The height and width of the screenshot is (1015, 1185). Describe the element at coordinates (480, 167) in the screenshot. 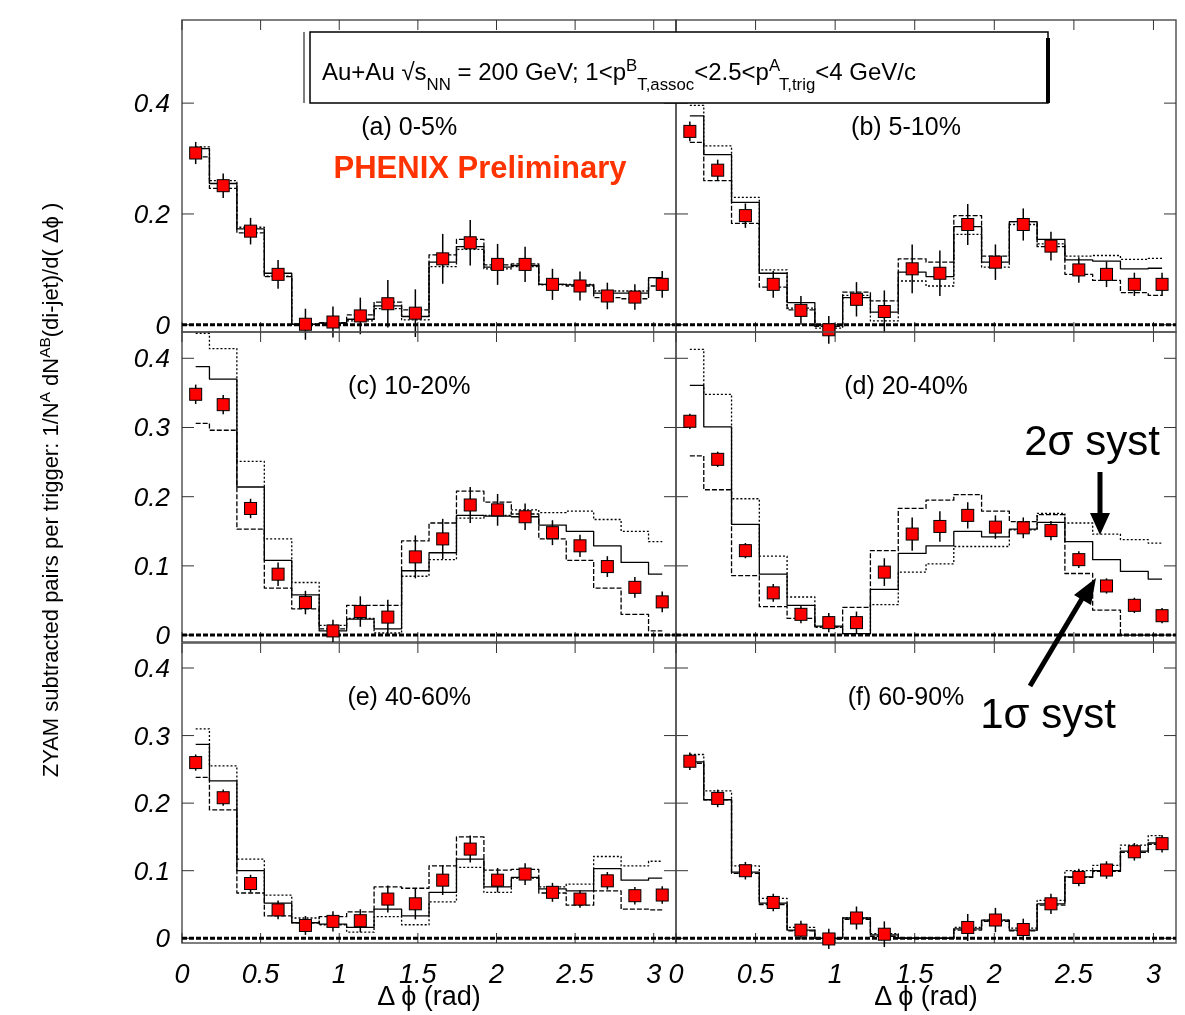

I see `annotation: PHENIX Preliminary` at that location.